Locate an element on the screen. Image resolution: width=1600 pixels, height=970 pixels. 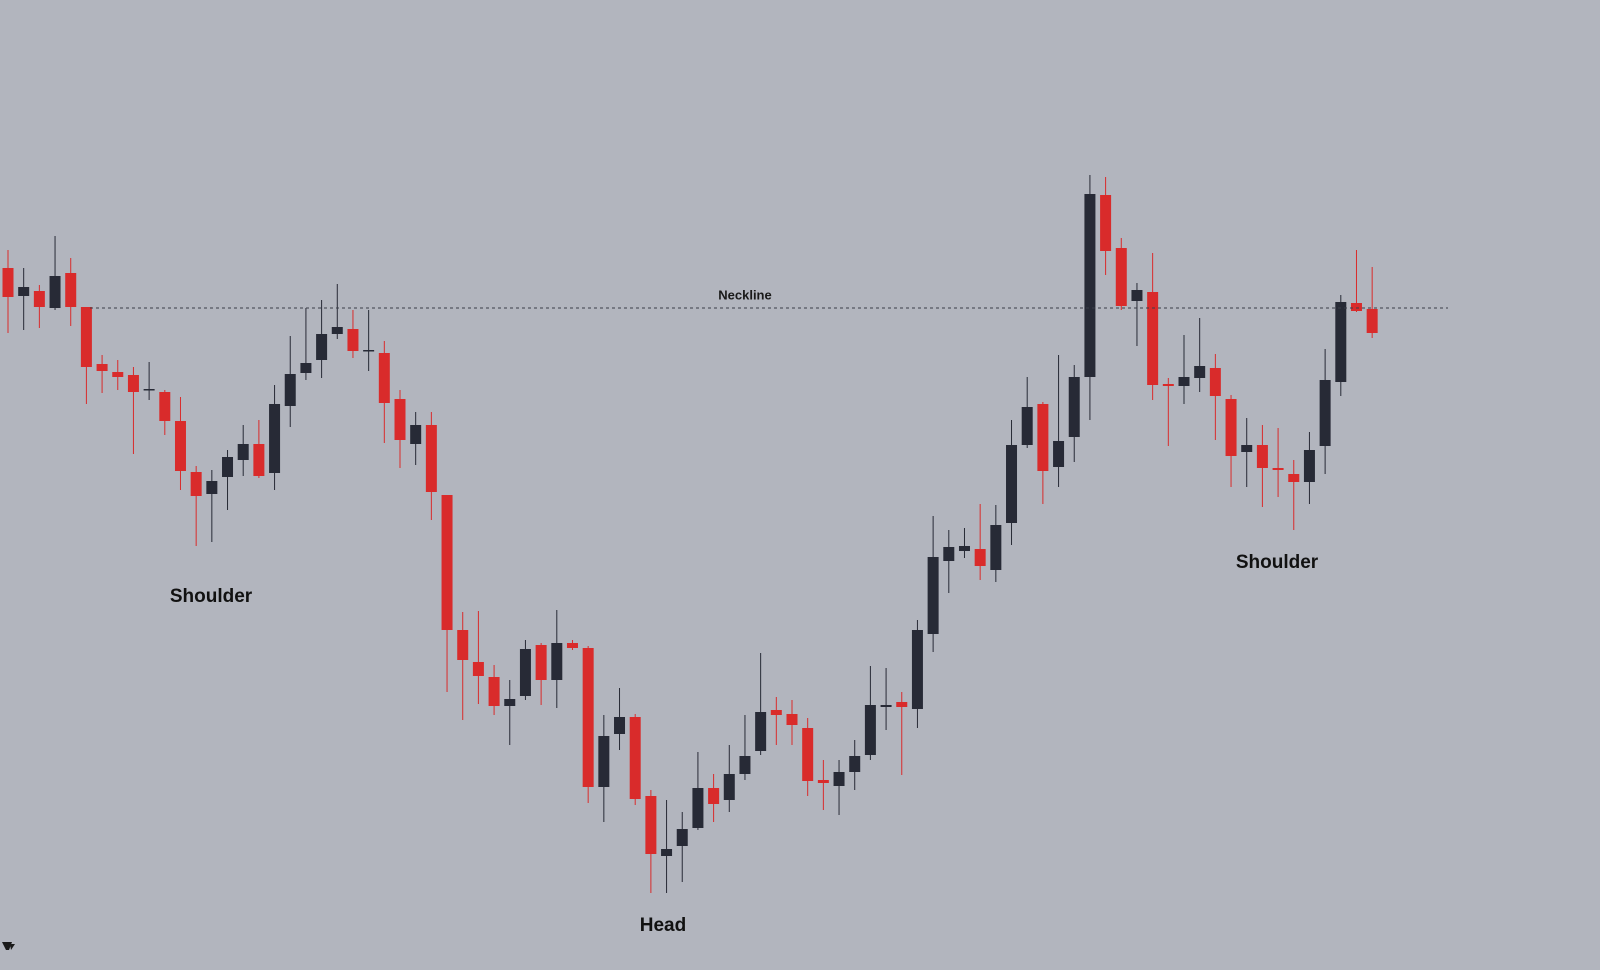
neckline-label: Neckline is located at coordinates (744, 294).